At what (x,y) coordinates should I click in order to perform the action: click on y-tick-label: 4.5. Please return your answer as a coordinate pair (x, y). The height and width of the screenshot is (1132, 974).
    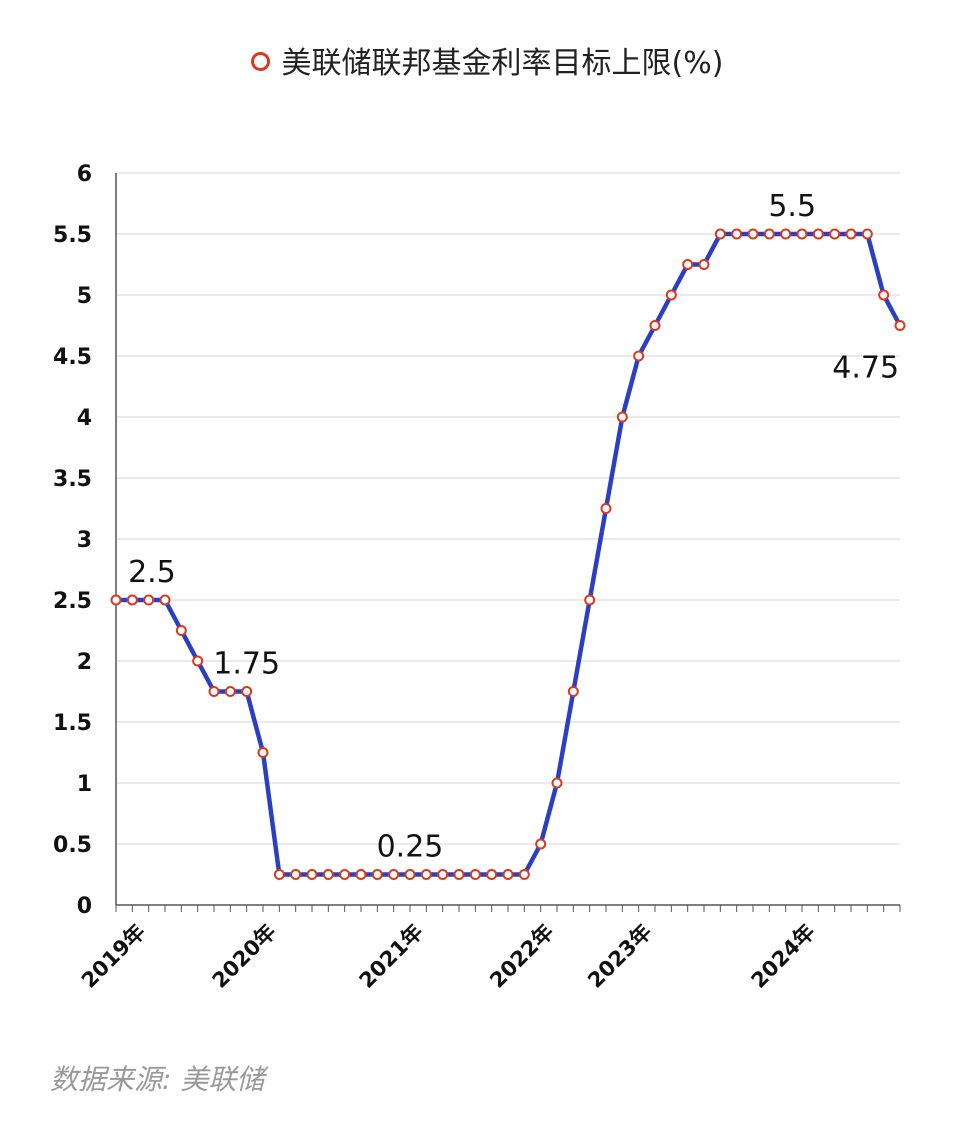
    Looking at the image, I should click on (72, 357).